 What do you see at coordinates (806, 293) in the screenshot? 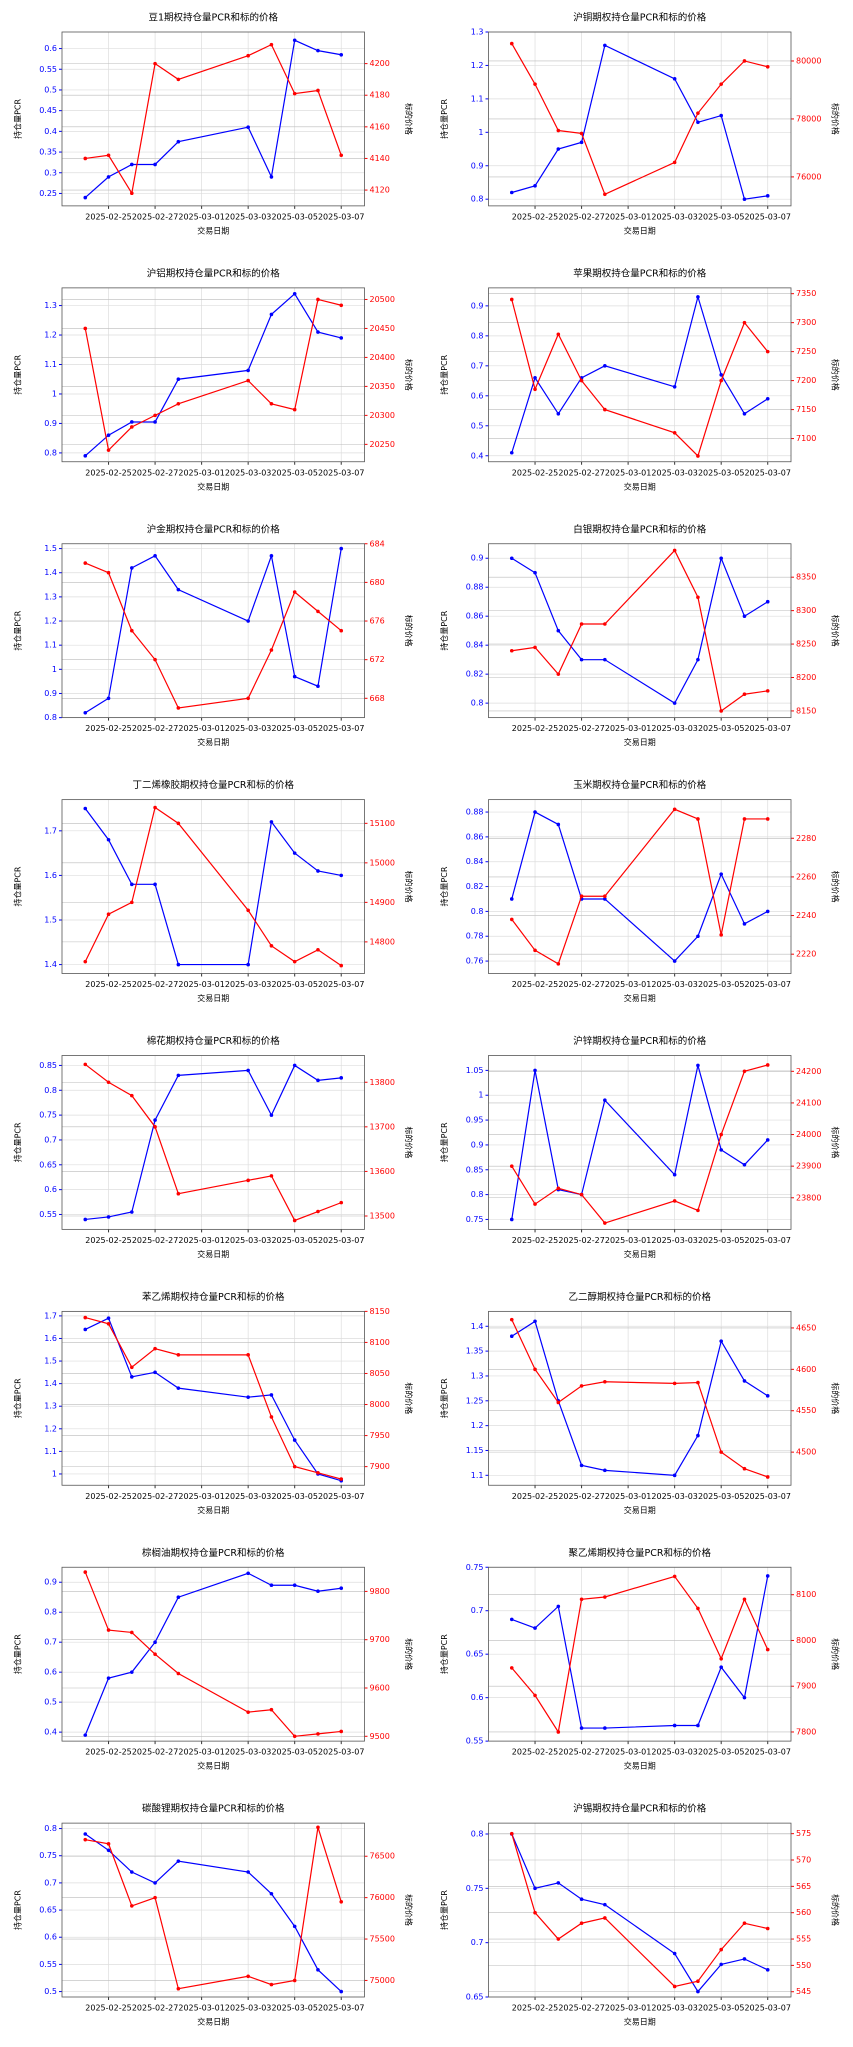
I see `y2-tick-label: 7350` at bounding box center [806, 293].